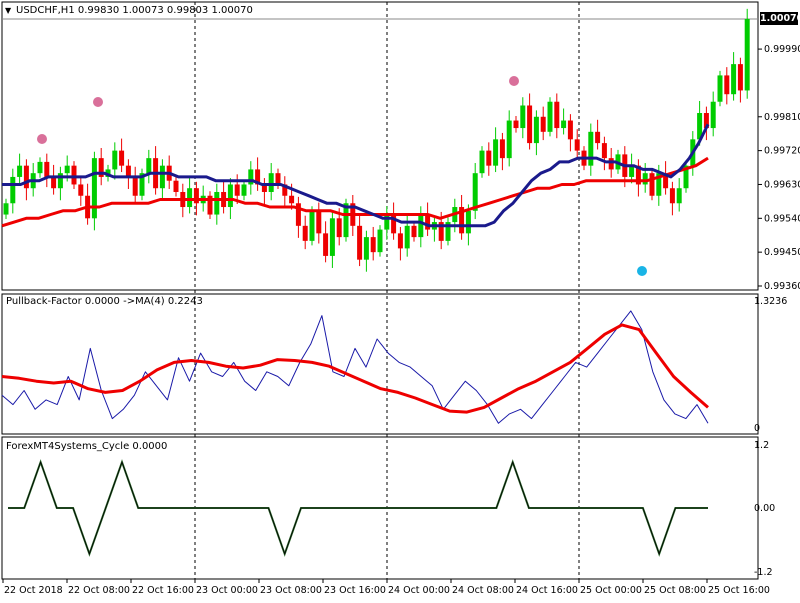  Describe the element at coordinates (763, 572) in the screenshot. I see `cycle-bottom-value: -1.2` at that location.